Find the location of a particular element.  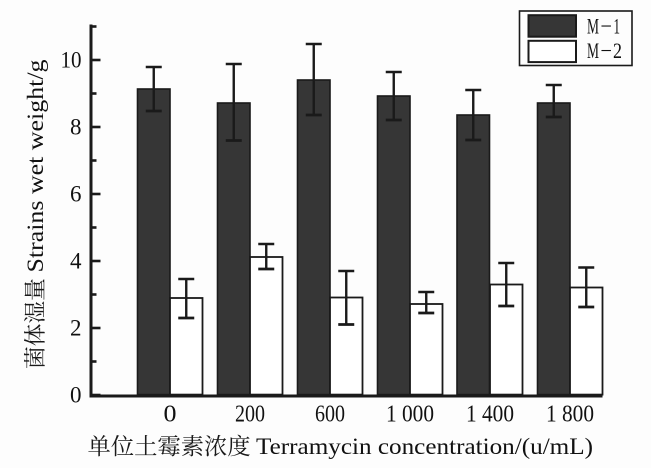

svg-text: 1 000 is located at coordinates (410, 414).